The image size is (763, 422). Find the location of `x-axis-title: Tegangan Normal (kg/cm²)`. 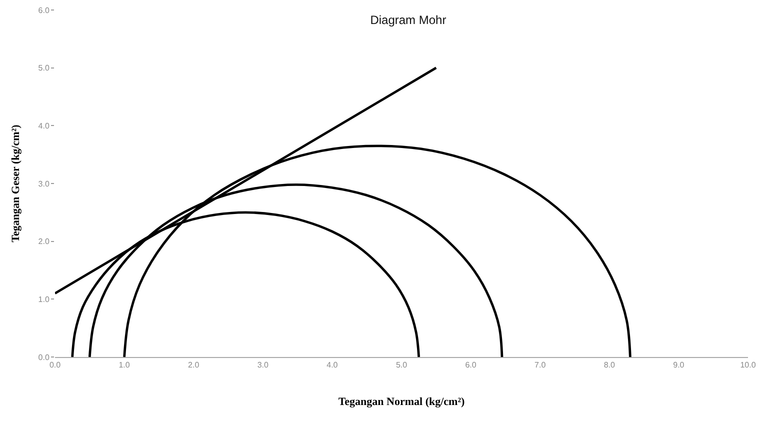

x-axis-title: Tegangan Normal (kg/cm²) is located at coordinates (401, 402).